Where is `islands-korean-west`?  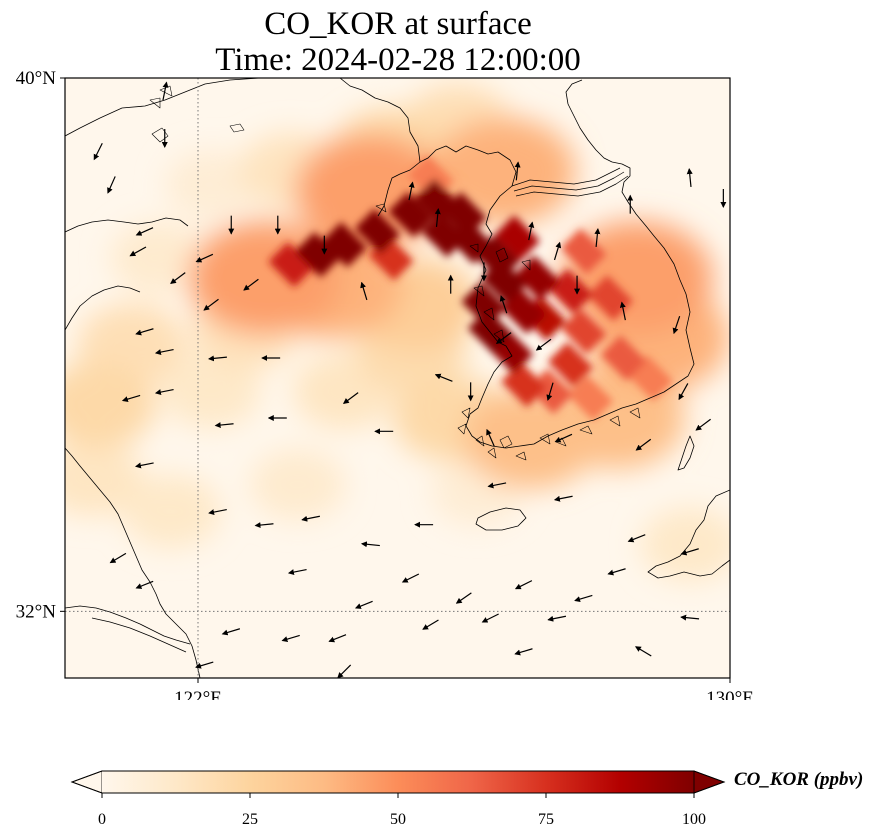 islands-korean-west is located at coordinates (500, 293).